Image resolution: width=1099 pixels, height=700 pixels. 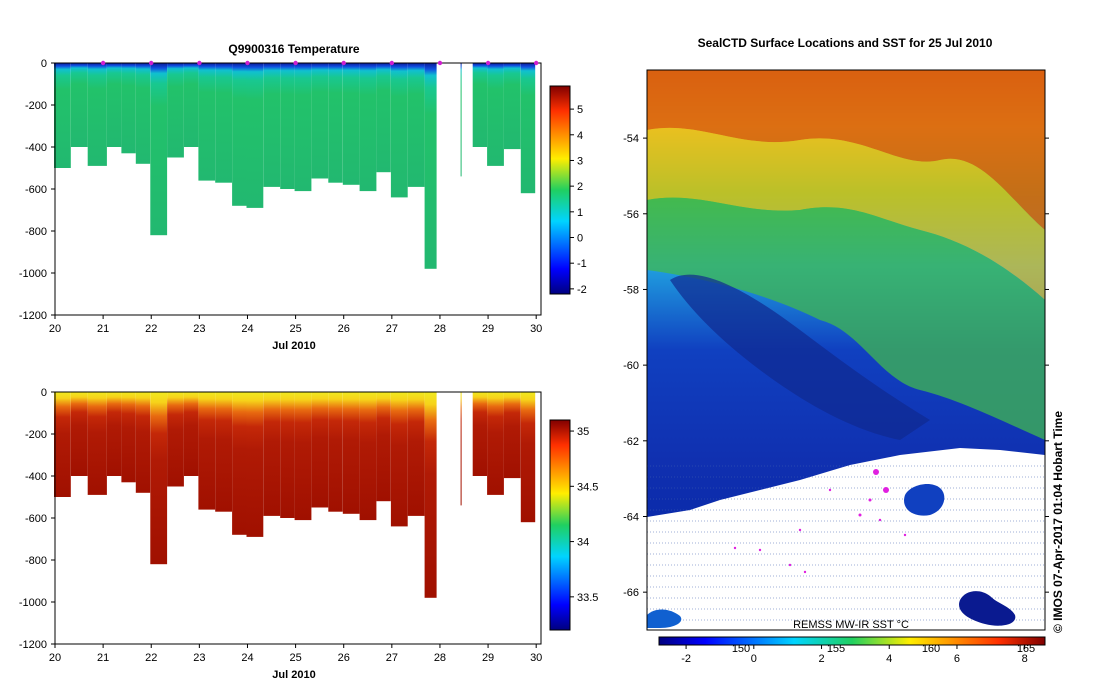 I want to click on sea-ice-region, so click(x=846, y=539).